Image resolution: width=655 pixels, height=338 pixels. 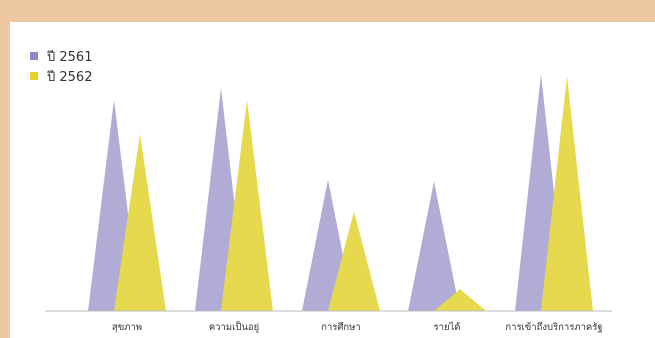 I want to click on legend-label-2561: ปี 2561, so click(x=70, y=57).